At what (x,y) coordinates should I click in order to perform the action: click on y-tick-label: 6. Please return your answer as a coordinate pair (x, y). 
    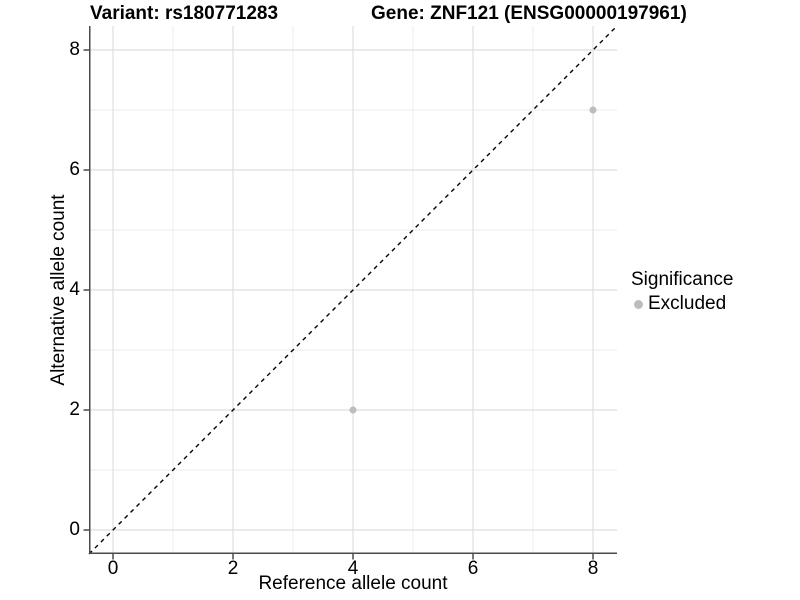
    Looking at the image, I should click on (74, 169).